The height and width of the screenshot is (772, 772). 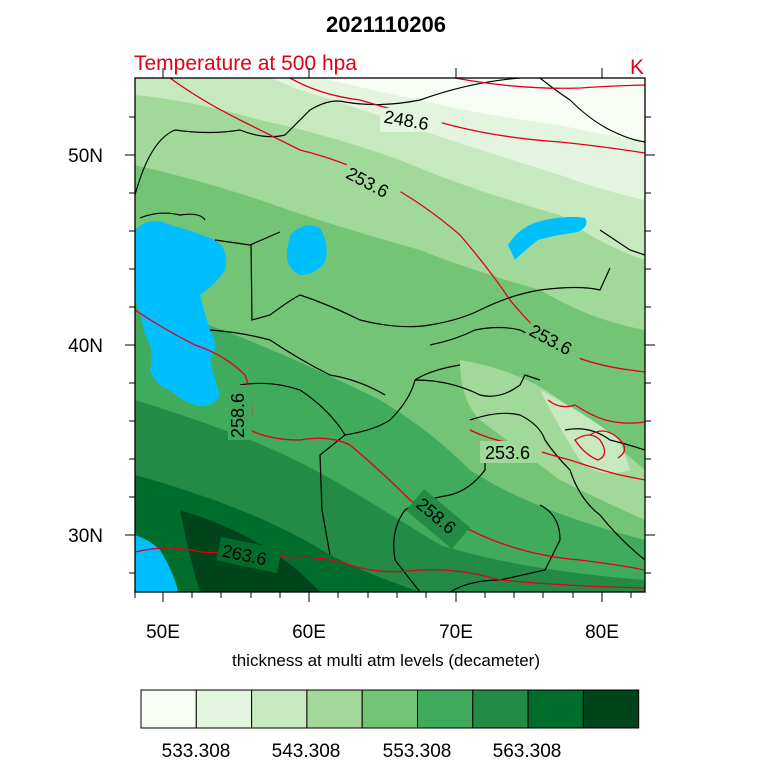 What do you see at coordinates (309, 632) in the screenshot?
I see `x-tick-label: 60E` at bounding box center [309, 632].